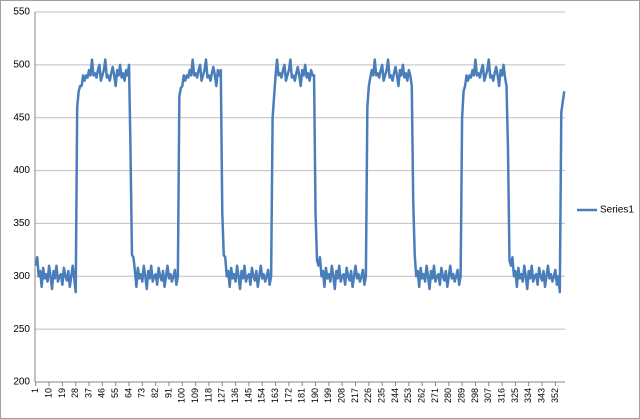 This screenshot has height=419, width=640. I want to click on x-tick-label: 280, so click(448, 395).